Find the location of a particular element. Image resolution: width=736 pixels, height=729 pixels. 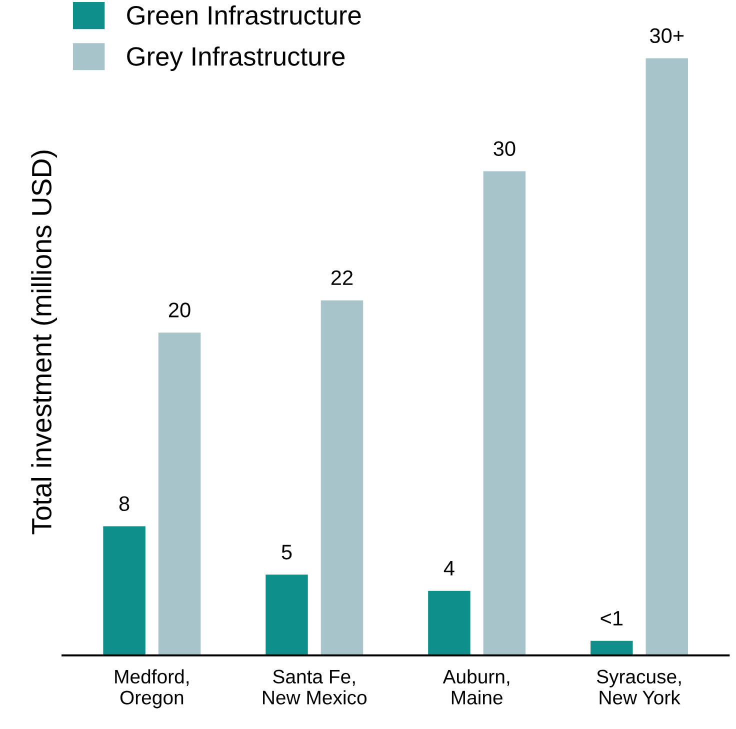

legend-label: Grey Infrastructure is located at coordinates (236, 59).